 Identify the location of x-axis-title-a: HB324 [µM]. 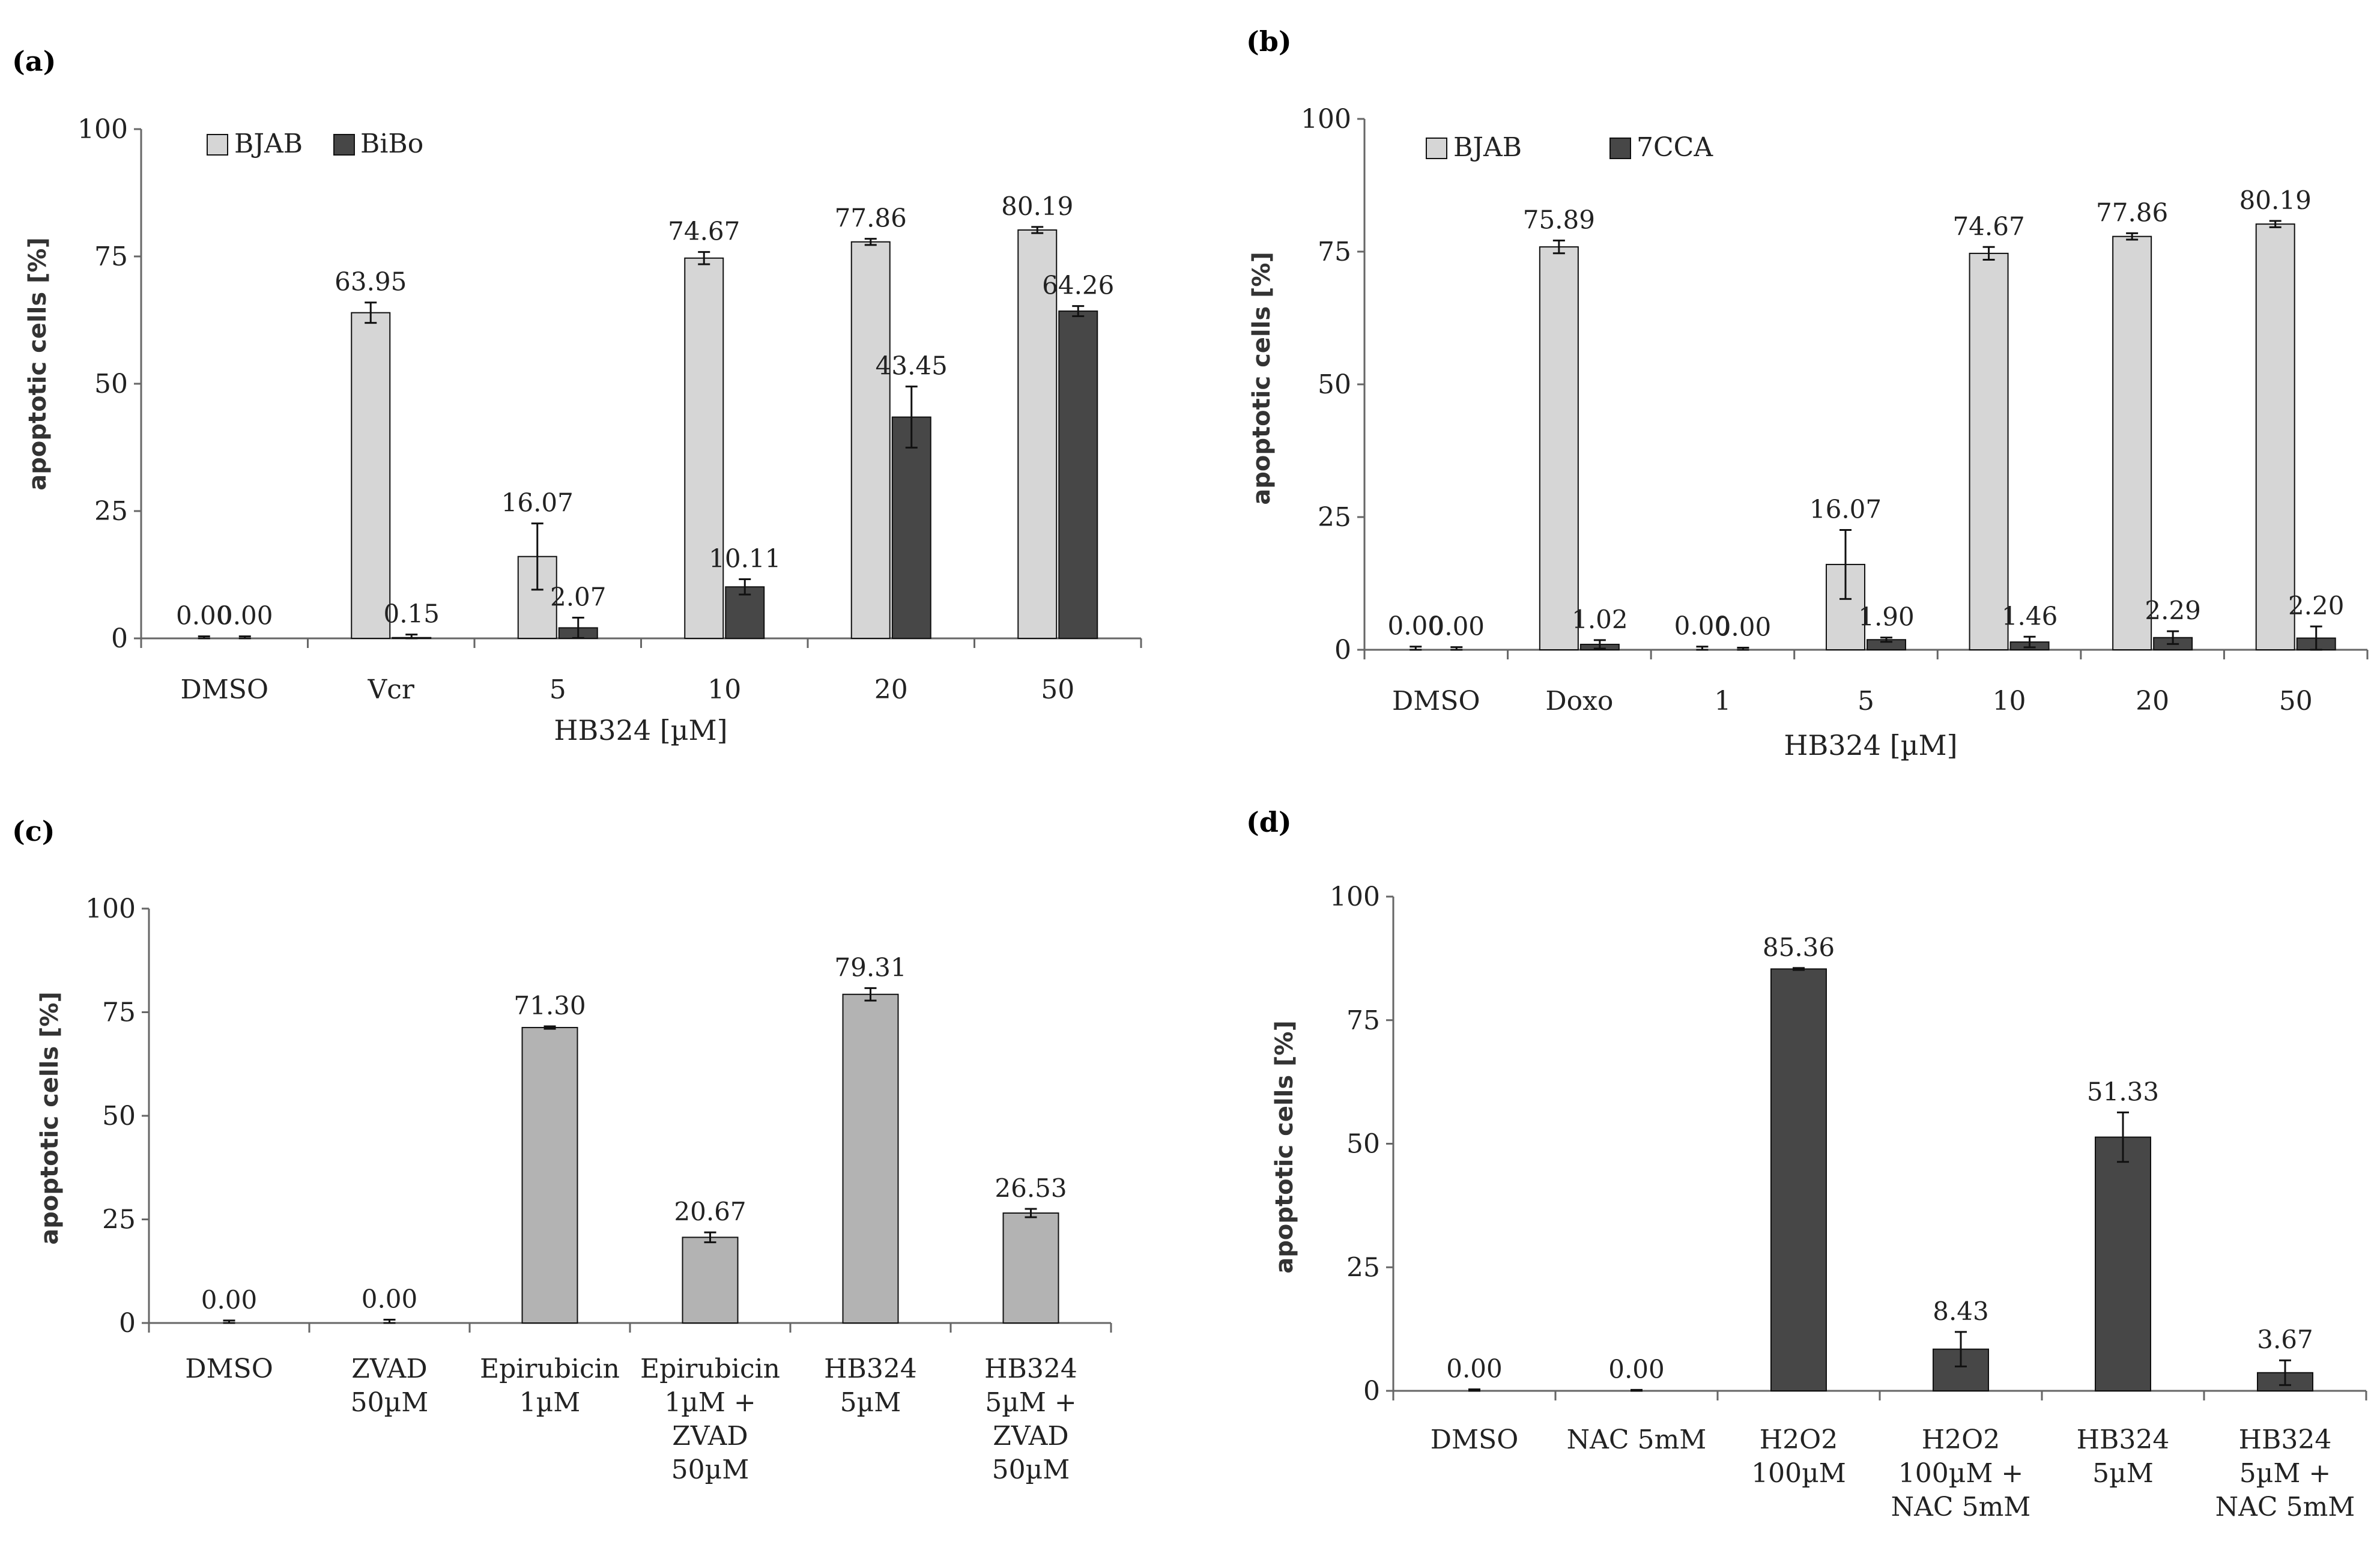
(641, 730).